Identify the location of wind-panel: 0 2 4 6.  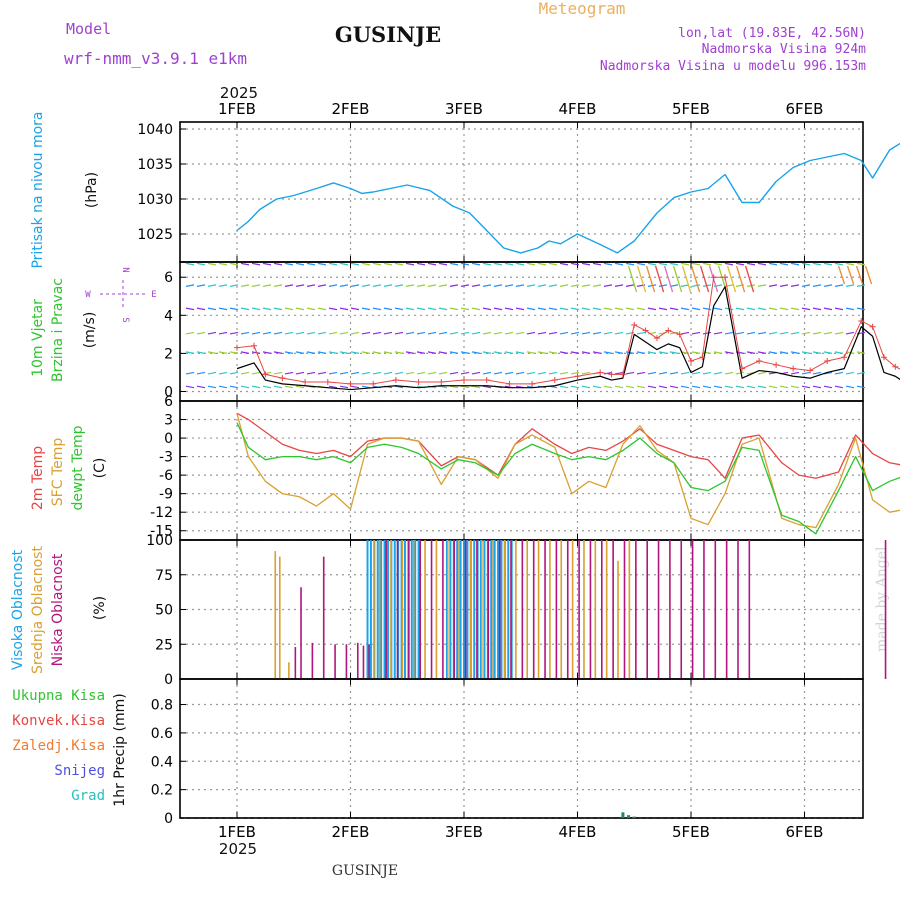
(532, 331).